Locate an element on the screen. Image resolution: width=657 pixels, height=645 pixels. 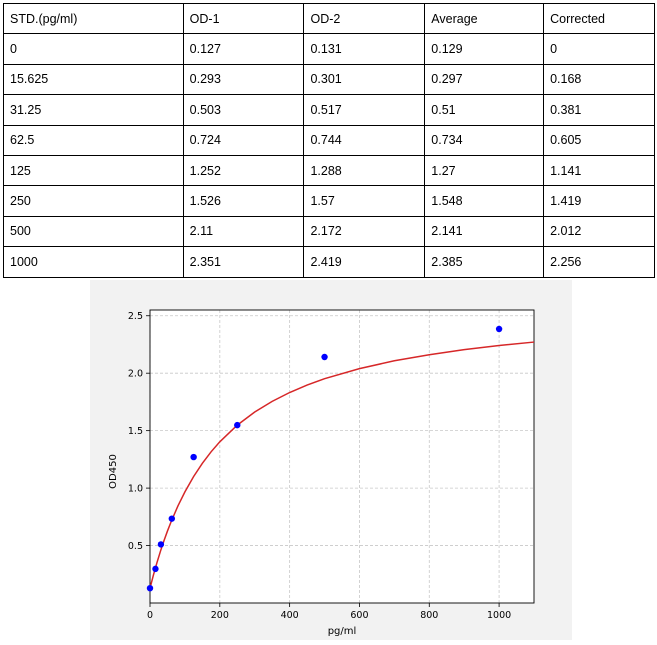
header-od1: OD-1 is located at coordinates (243, 18).